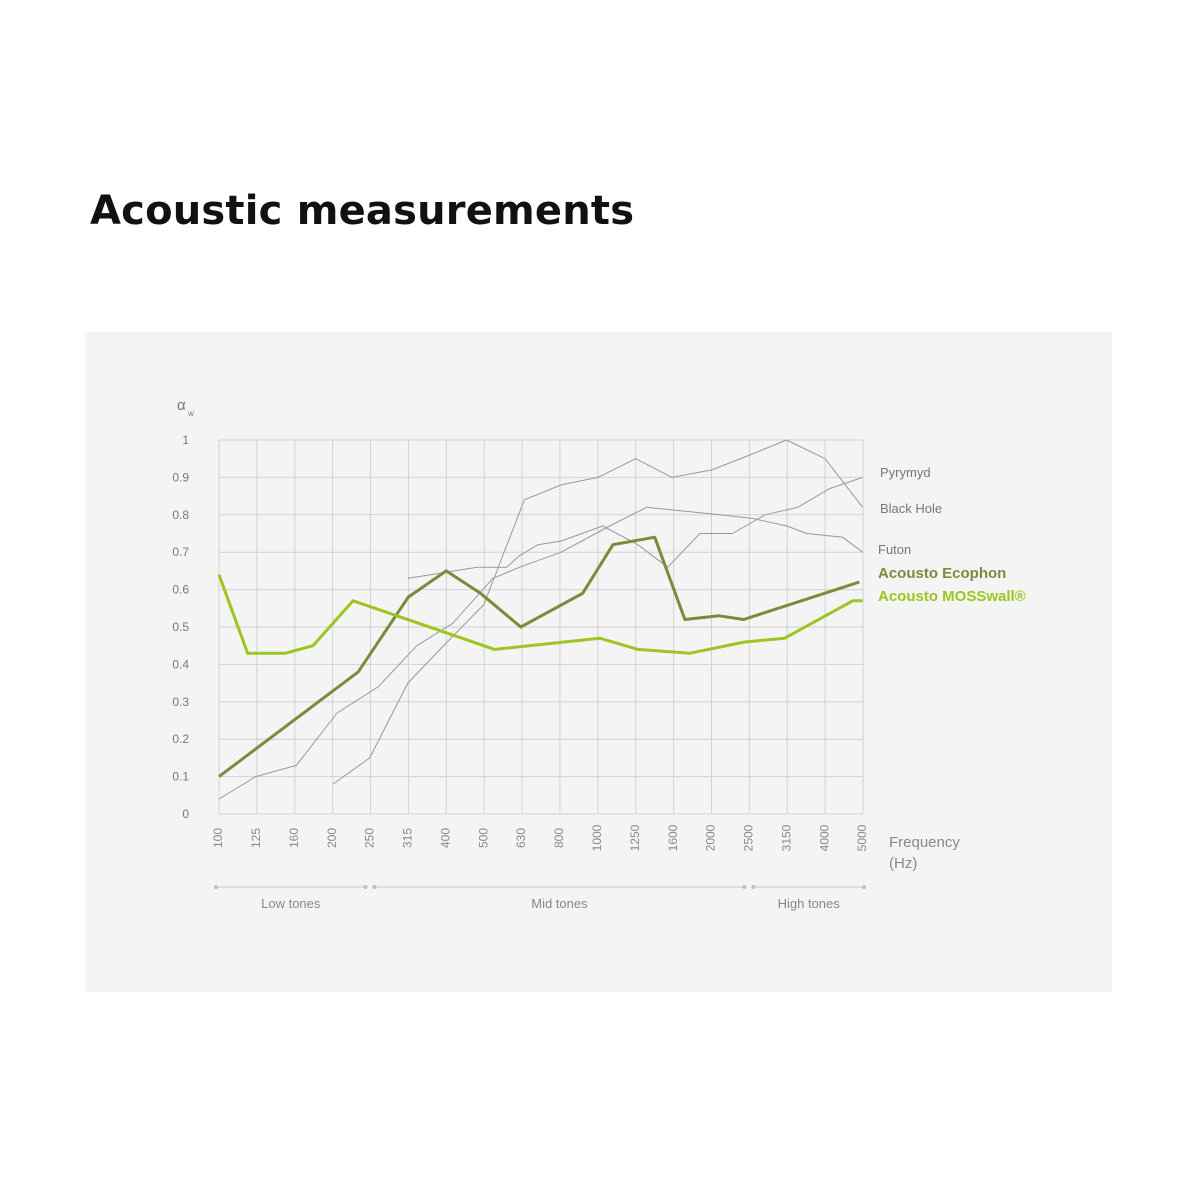 This screenshot has height=1200, width=1200. What do you see at coordinates (862, 837) in the screenshot?
I see `x-tick-label: 5000` at bounding box center [862, 837].